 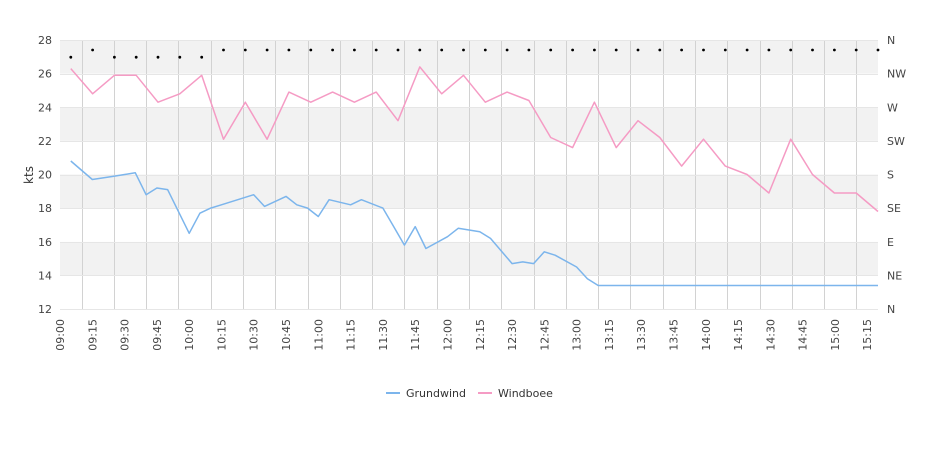 I want to click on x-tick-label: 09:30, so click(x=125, y=335).